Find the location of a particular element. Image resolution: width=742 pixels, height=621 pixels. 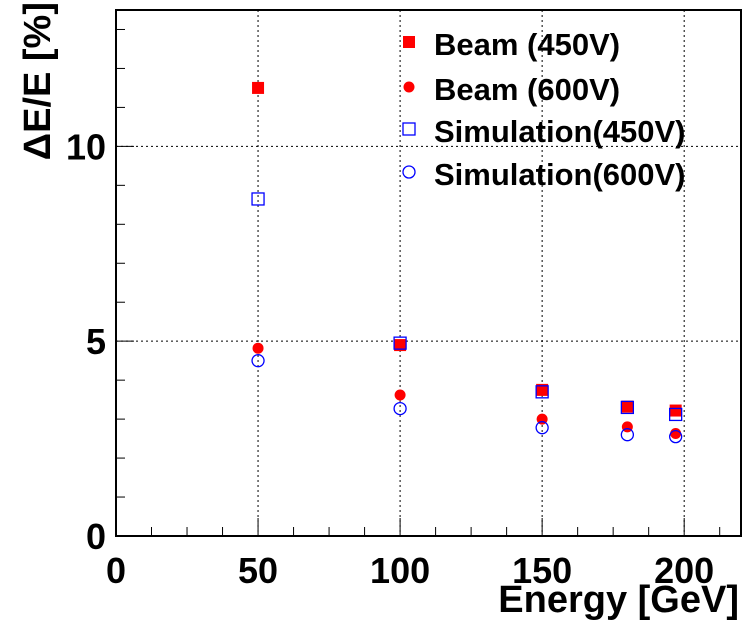

x-tick-label: 200 is located at coordinates (684, 570).